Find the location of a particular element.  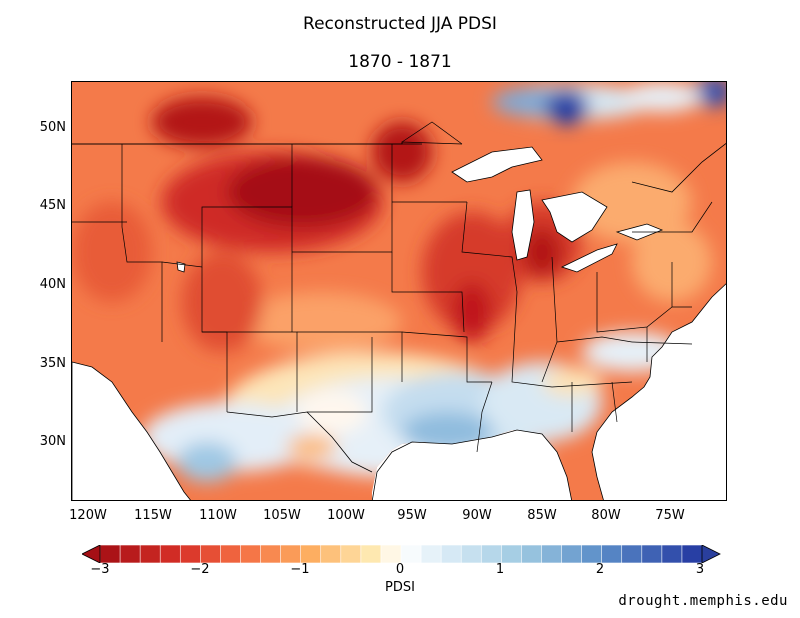

atlantic-ocean is located at coordinates (658, 391).